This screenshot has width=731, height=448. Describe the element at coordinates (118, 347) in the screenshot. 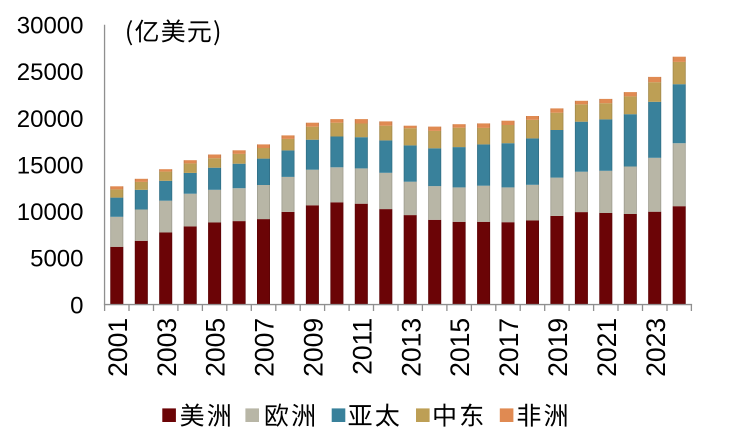

I see `svg-text: 2001` at that location.